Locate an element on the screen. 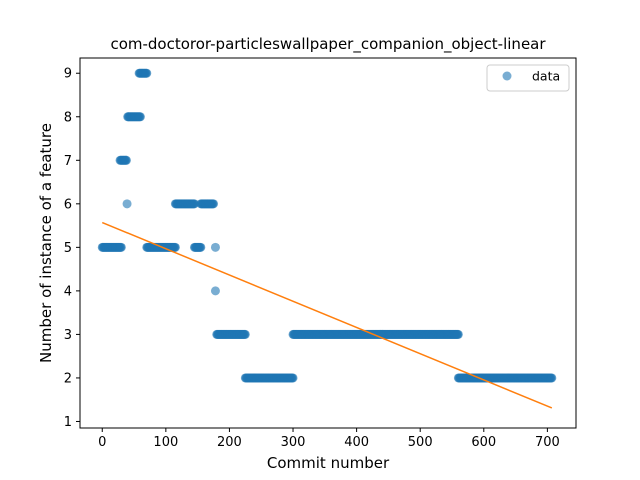  x-tick-label: 500 is located at coordinates (420, 442).